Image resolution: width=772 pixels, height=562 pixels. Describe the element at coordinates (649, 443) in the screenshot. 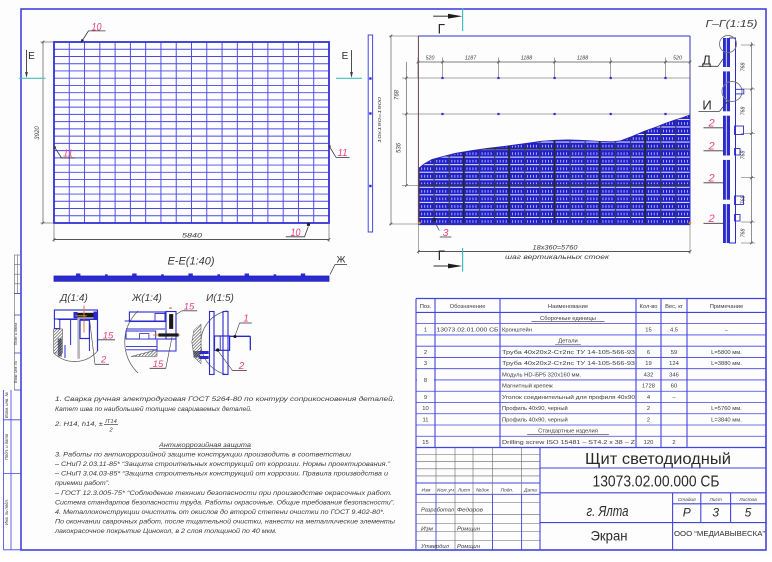

I see `svg-text: 120` at that location.